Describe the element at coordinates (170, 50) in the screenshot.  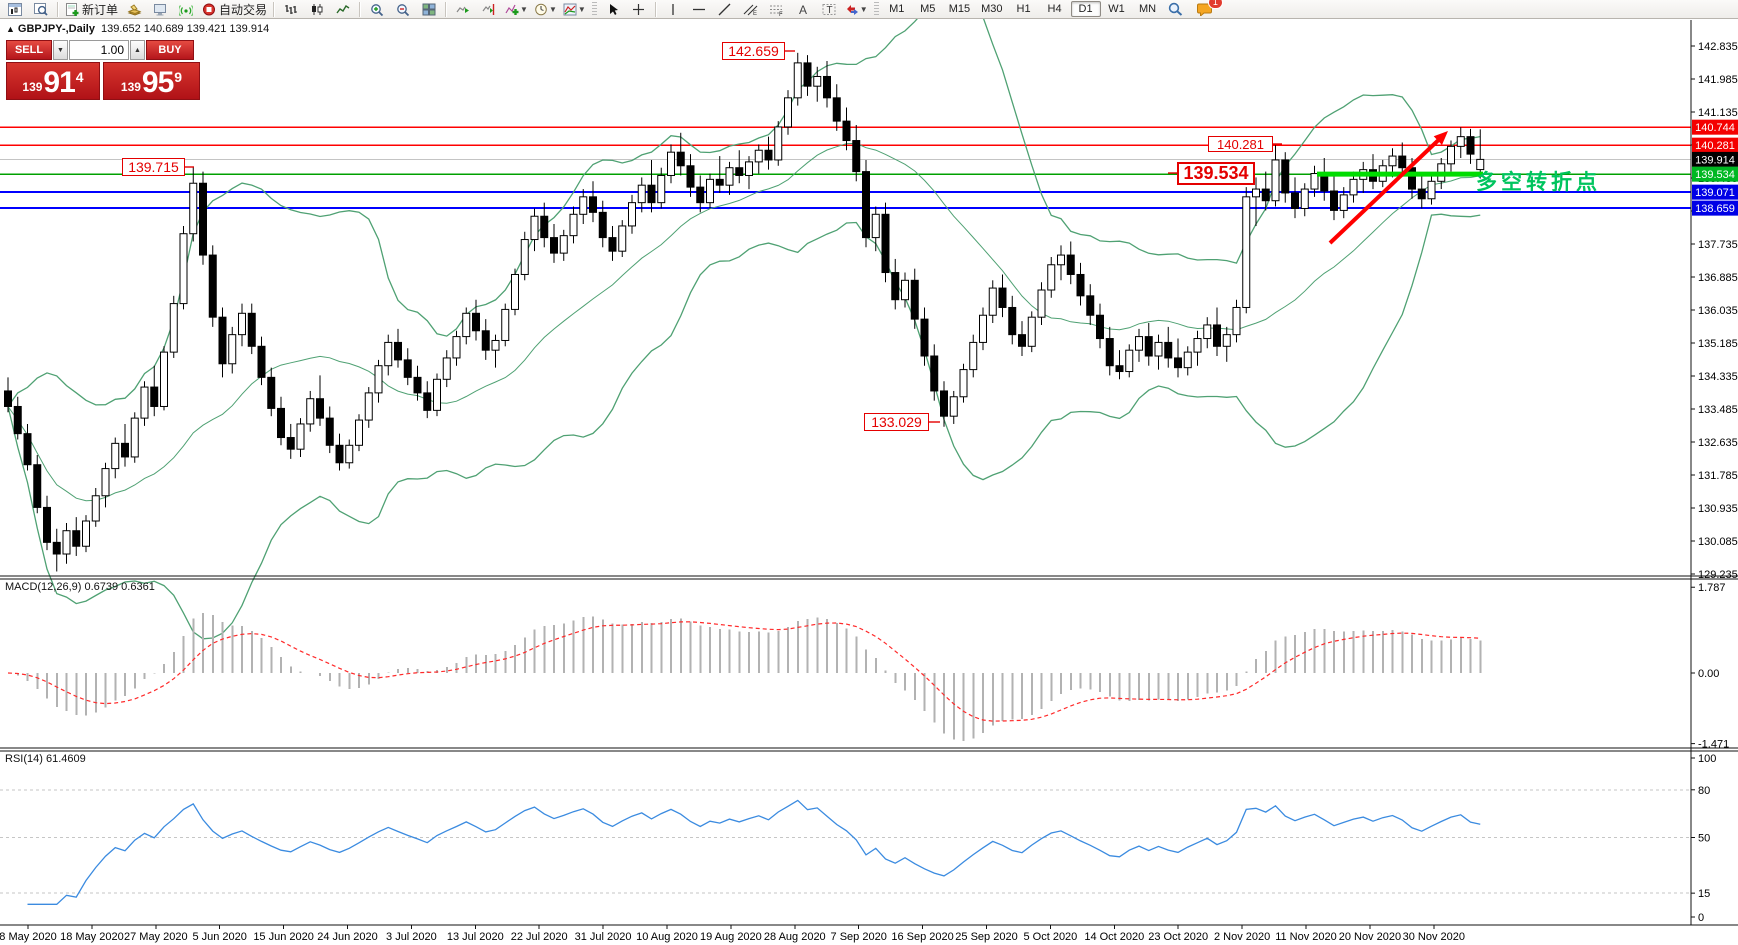
I see `buy-button: BUY` at that location.